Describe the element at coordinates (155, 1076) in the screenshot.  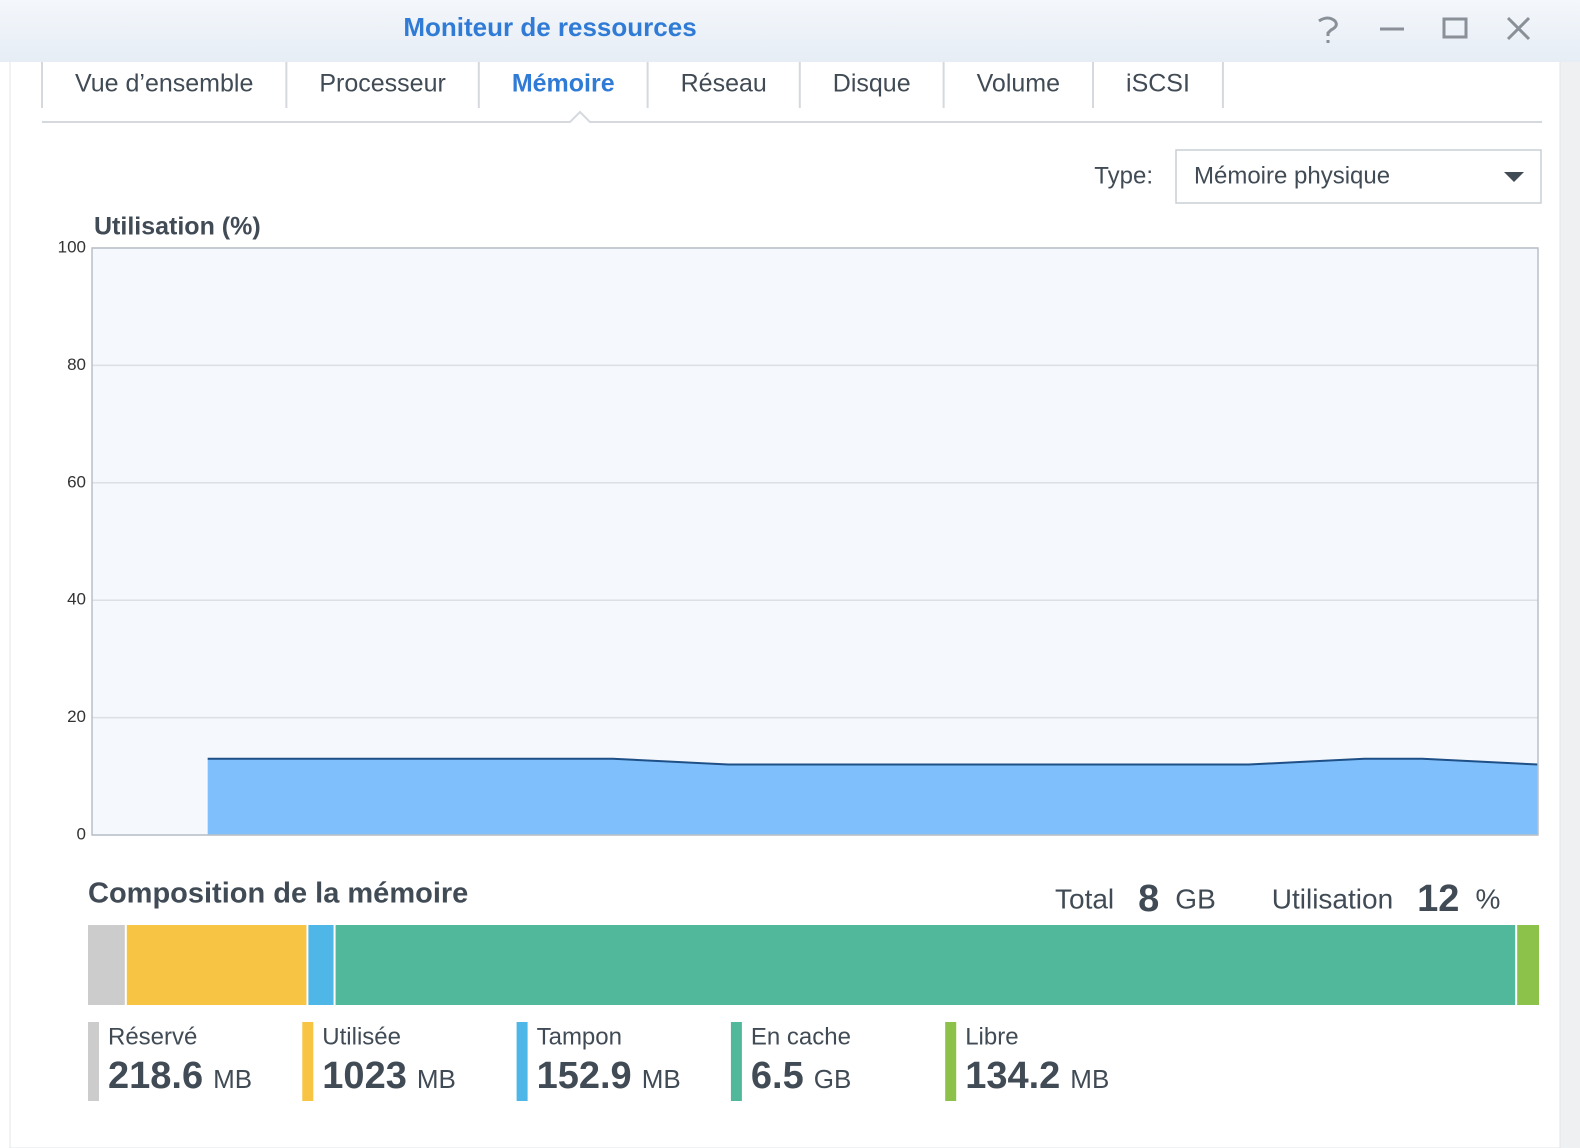
I see `legend-value: 218.6` at that location.